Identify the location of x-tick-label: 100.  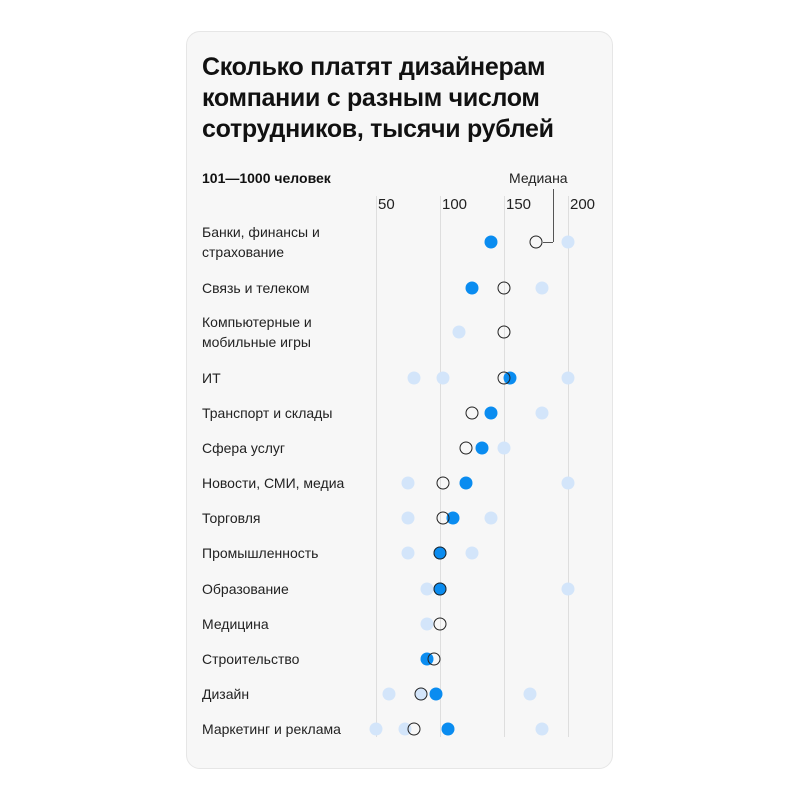
(455, 204).